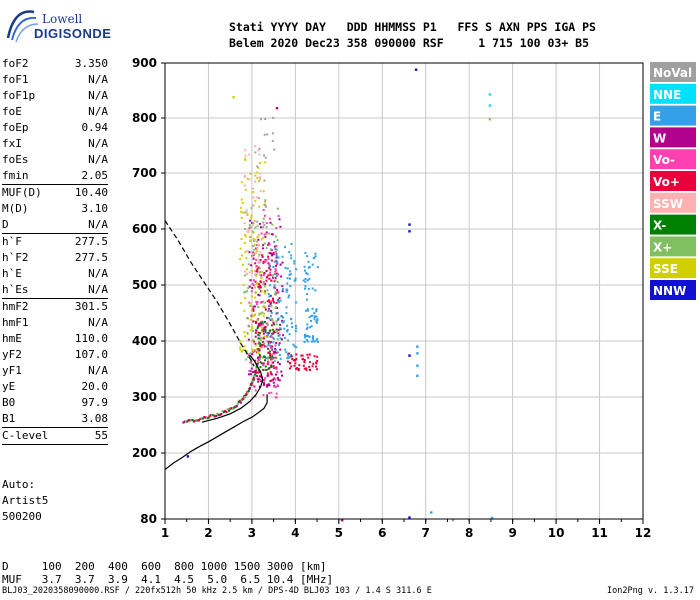  I want to click on autoscale-label: Auto:, so click(19, 484).